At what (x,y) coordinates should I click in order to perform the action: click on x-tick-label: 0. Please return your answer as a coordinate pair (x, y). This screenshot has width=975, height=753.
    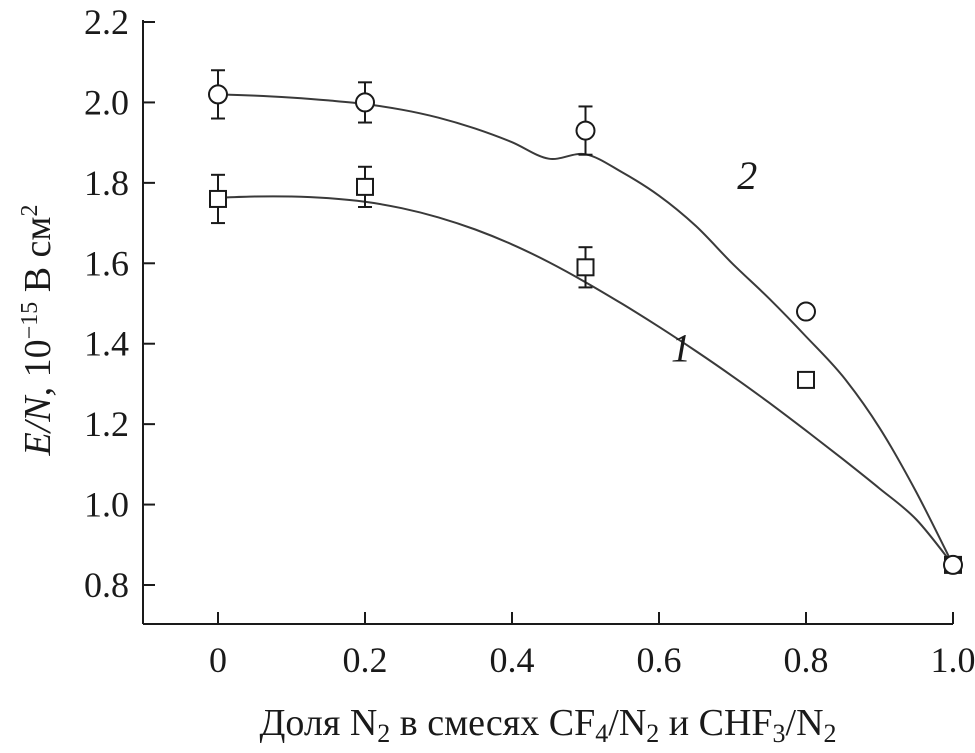
    Looking at the image, I should click on (218, 660).